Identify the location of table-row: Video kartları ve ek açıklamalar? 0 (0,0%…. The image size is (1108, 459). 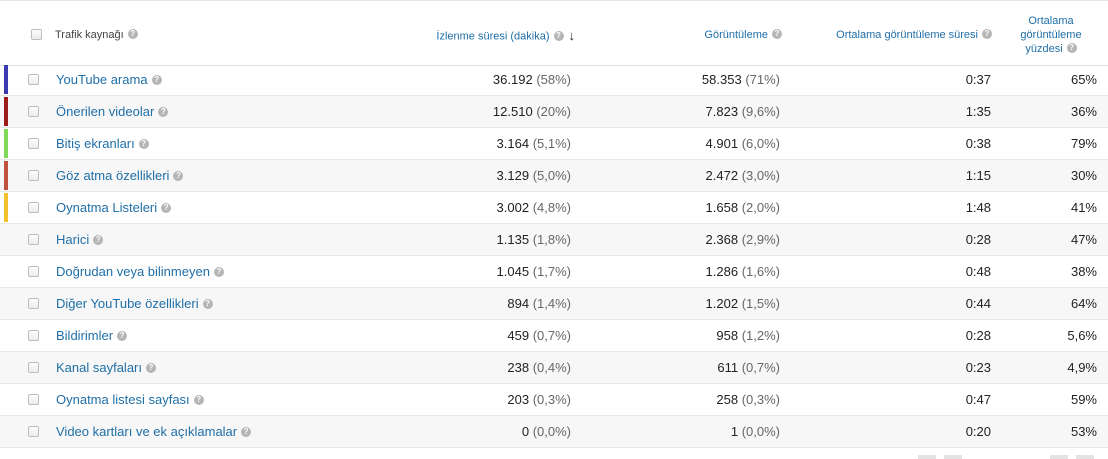
(554, 432).